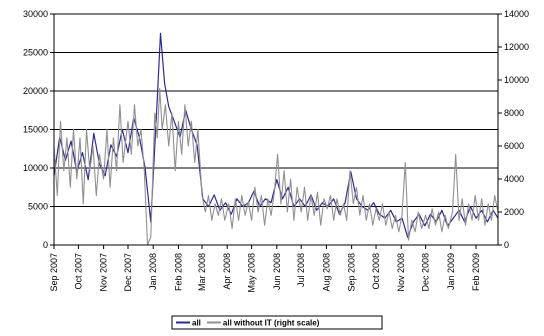  I want to click on y-tick-label-right: 8000, so click(514, 113).